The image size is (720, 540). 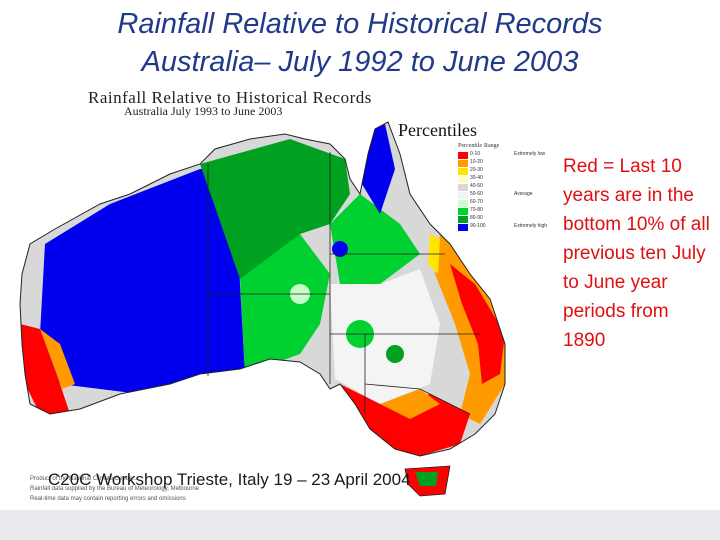 What do you see at coordinates (511, 219) in the screenshot?
I see `legend-row: 80-90` at bounding box center [511, 219].